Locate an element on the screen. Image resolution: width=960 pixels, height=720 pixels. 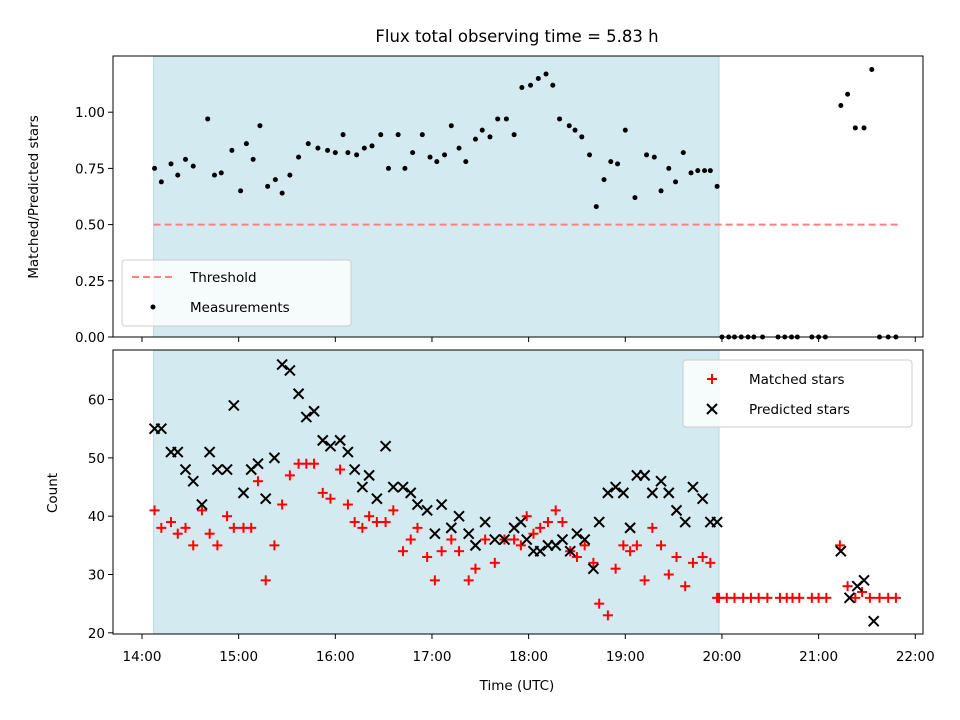
top-y-axis-label: Matched/Predicted stars is located at coordinates (34, 196).